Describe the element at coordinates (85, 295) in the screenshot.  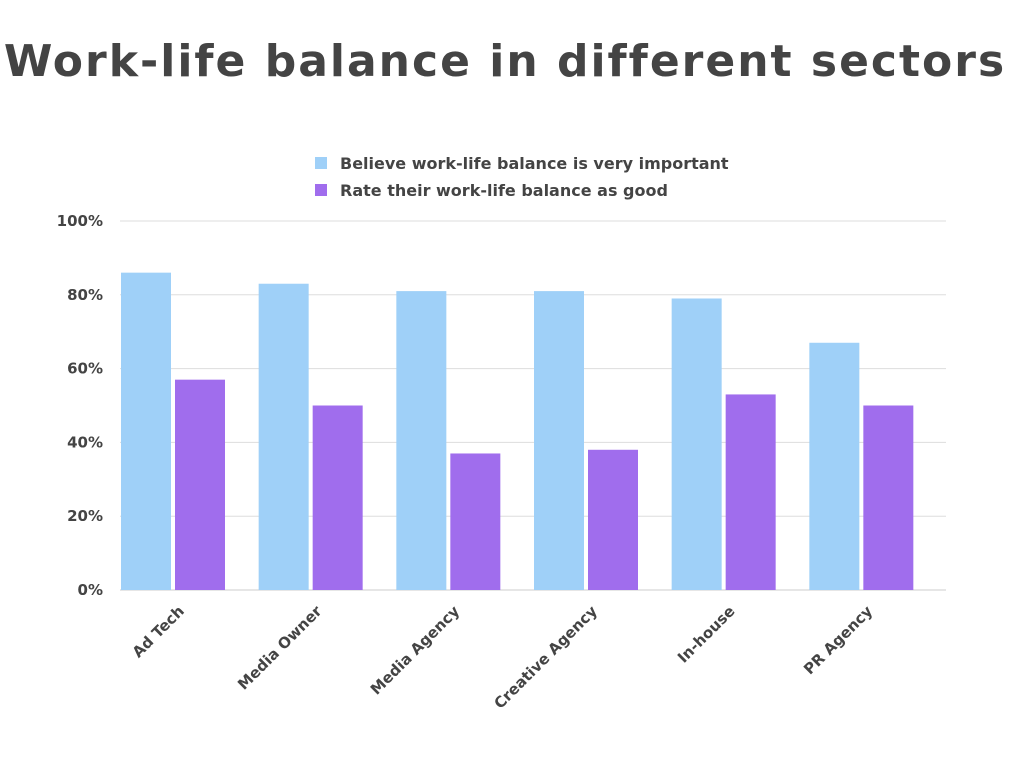
I see `y-tick-label: 80%` at that location.